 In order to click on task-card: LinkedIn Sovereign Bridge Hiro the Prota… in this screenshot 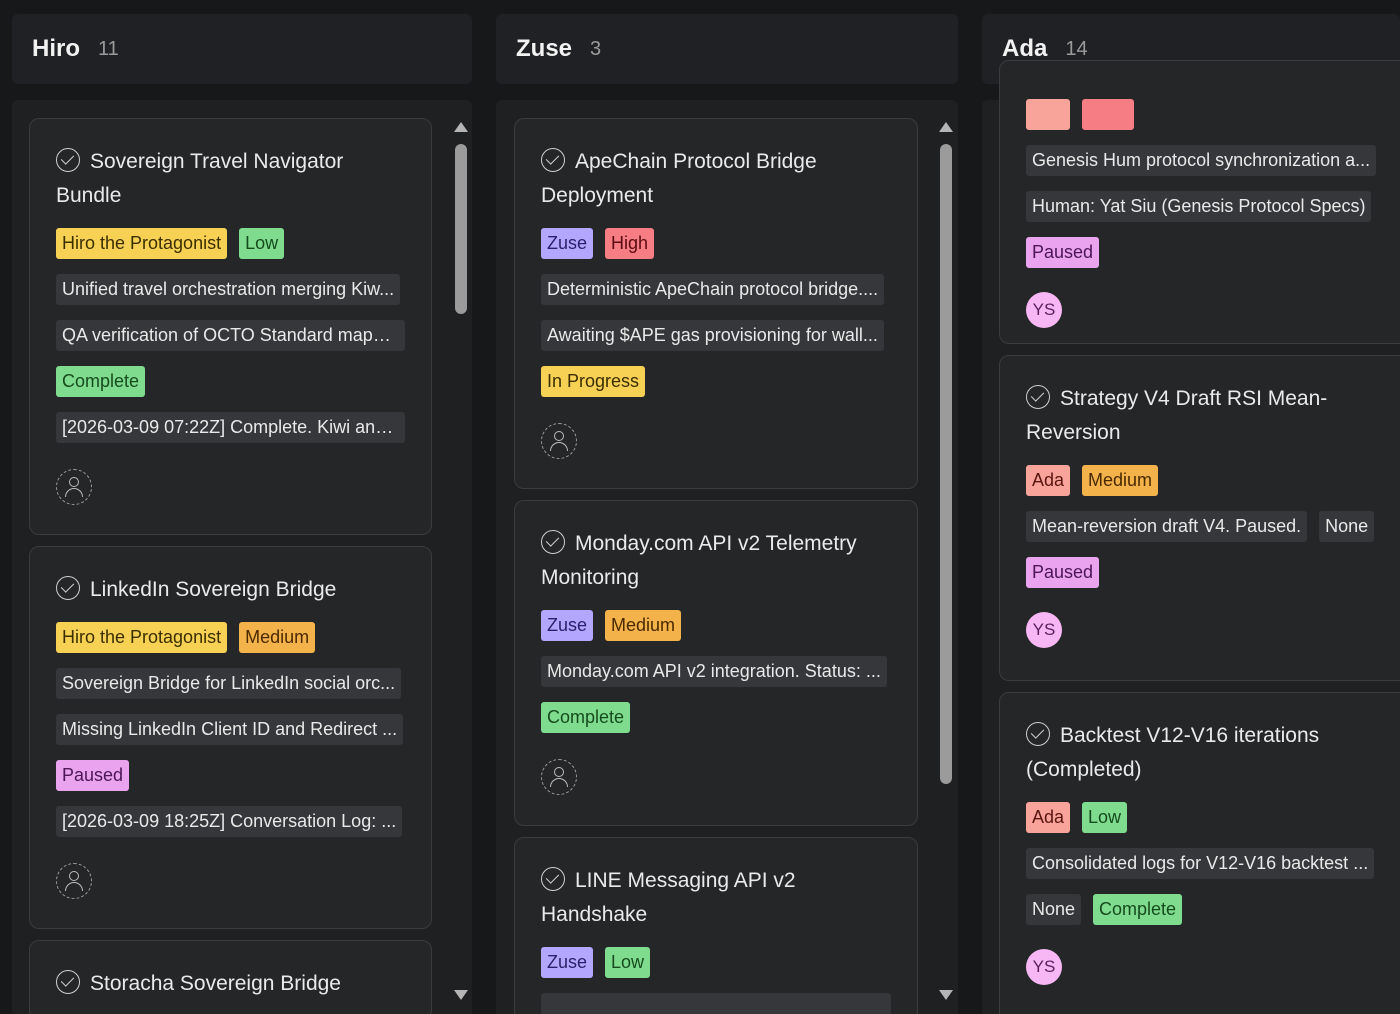, I will do `click(230, 737)`.